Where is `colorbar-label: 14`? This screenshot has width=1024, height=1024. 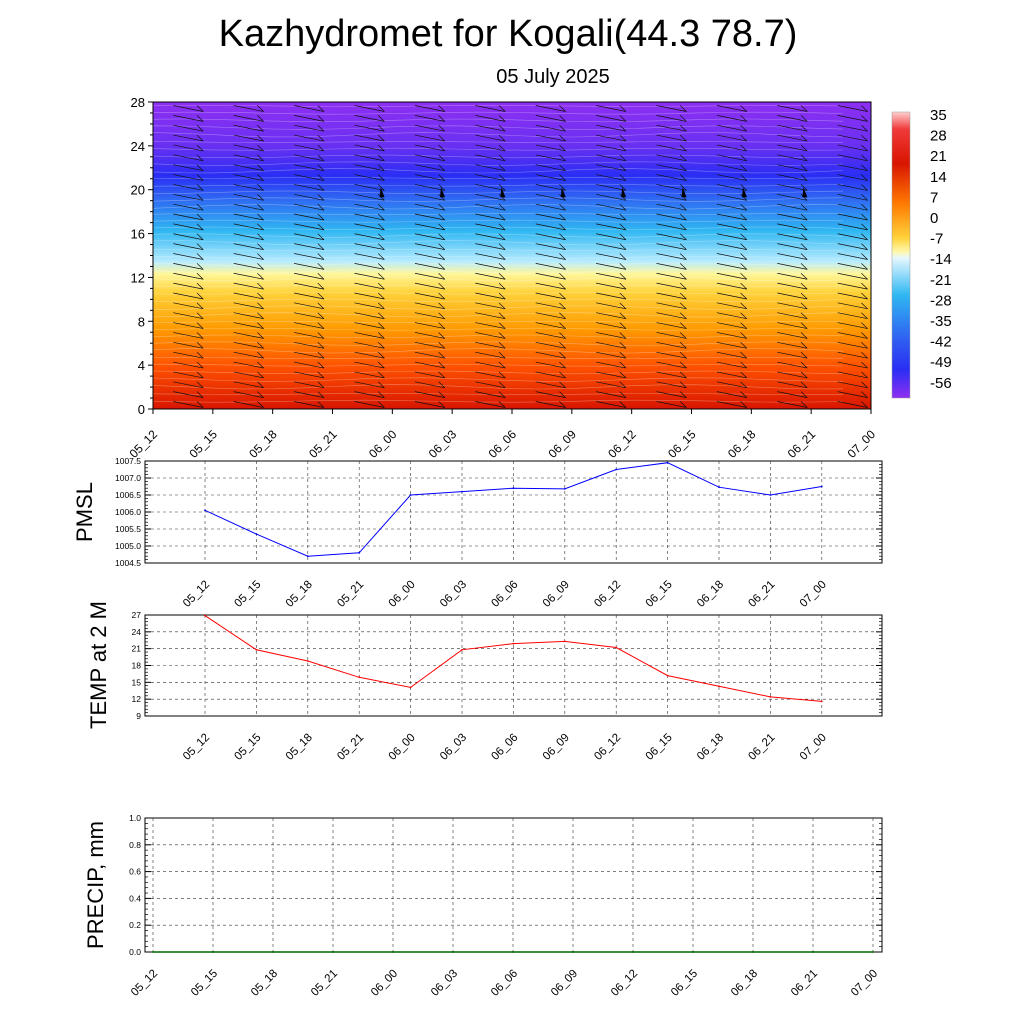 colorbar-label: 14 is located at coordinates (938, 177).